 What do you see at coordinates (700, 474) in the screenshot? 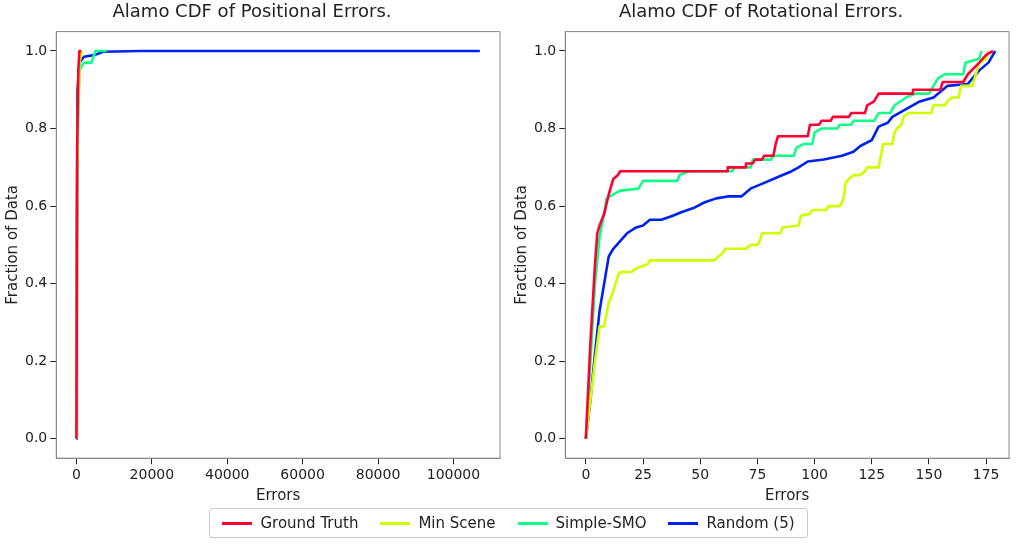
I see `x-tick-label: 50` at bounding box center [700, 474].